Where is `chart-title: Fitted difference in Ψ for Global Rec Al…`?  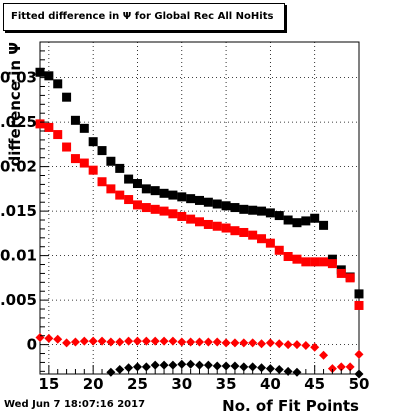
chart-title: Fitted difference in Ψ for Global Rec Al… is located at coordinates (142, 16).